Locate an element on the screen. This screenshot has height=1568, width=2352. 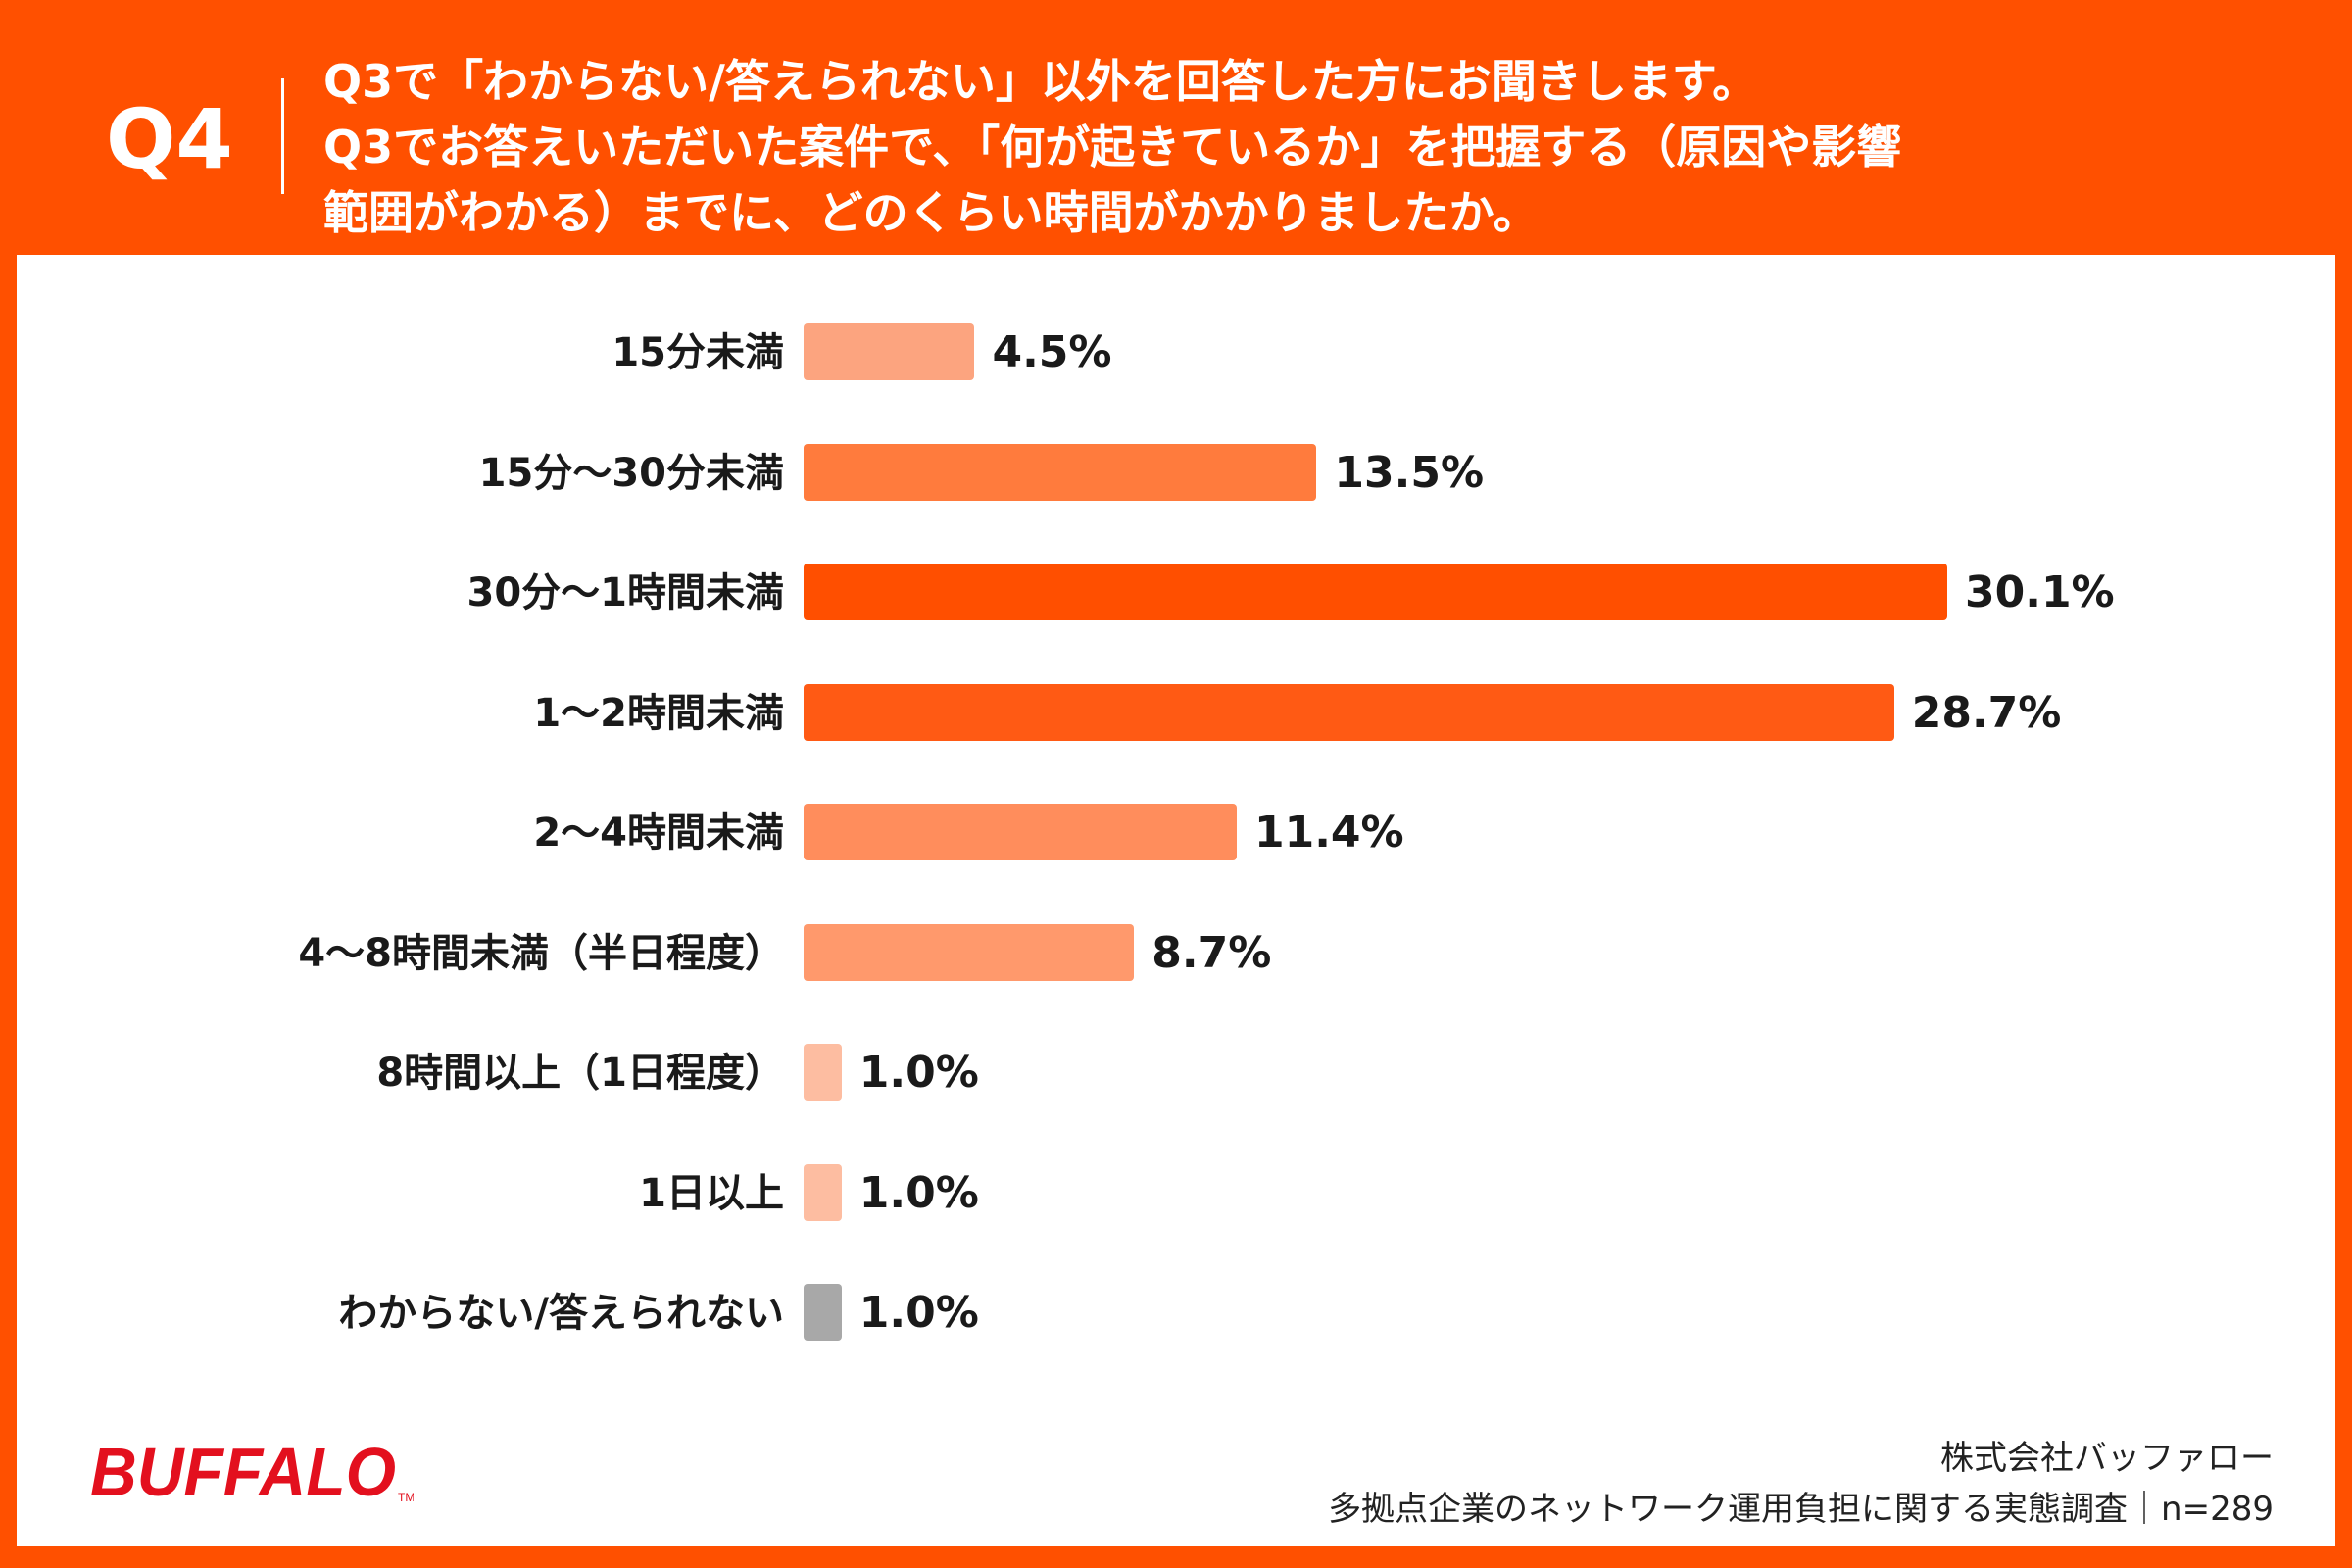
category-label: 30分〜1時間未満 is located at coordinates (625, 592).